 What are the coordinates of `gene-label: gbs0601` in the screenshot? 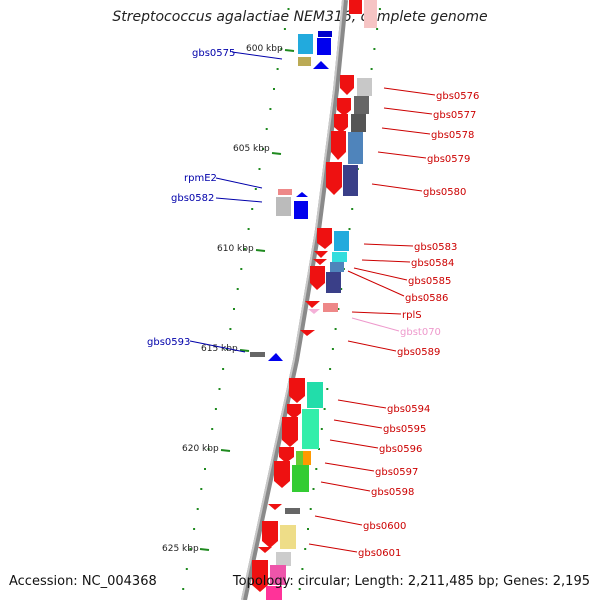 It's located at (379, 553).